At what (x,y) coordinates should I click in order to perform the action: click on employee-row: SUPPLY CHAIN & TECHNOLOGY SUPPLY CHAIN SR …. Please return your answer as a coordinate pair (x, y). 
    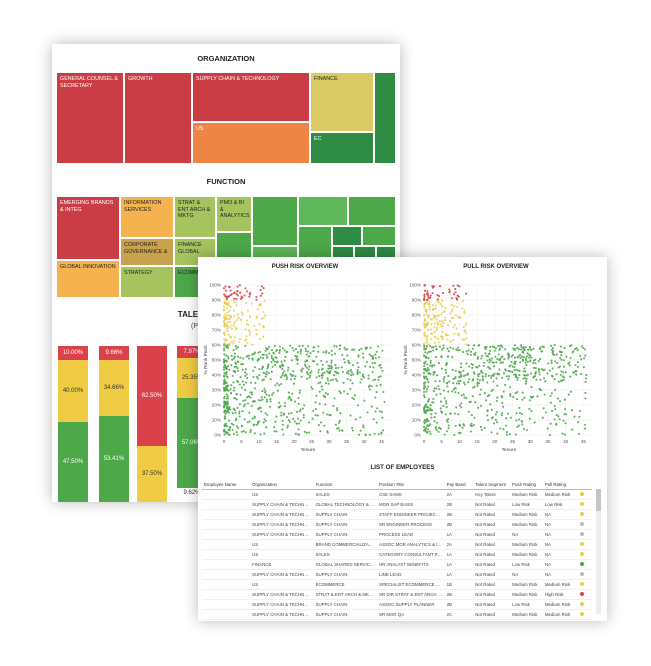
    Looking at the image, I should click on (397, 614).